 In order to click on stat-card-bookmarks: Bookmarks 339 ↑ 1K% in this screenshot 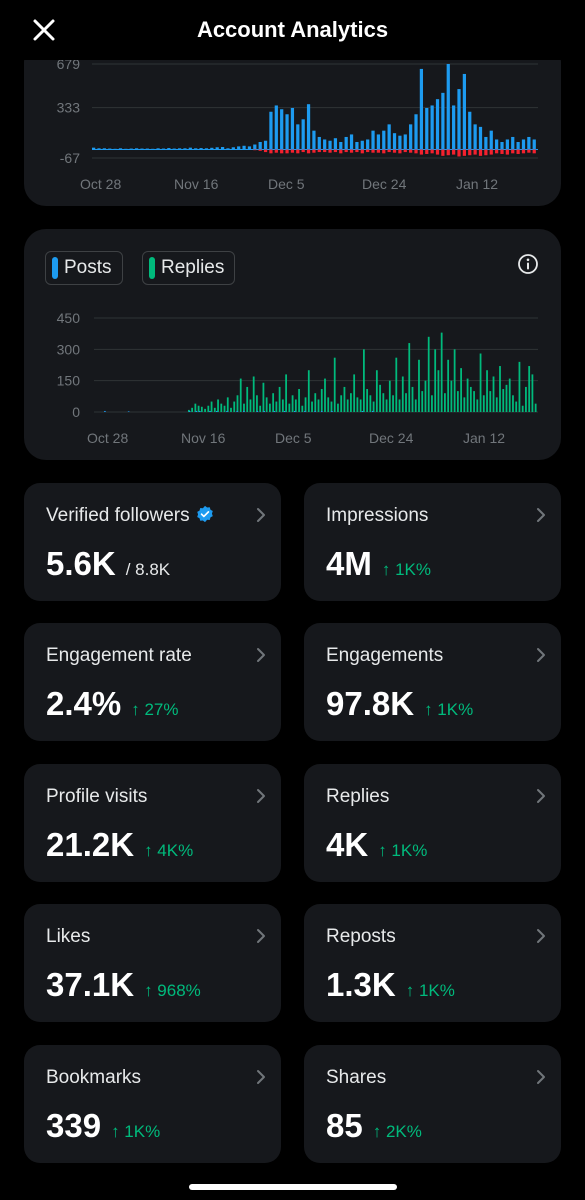, I will do `click(152, 1104)`.